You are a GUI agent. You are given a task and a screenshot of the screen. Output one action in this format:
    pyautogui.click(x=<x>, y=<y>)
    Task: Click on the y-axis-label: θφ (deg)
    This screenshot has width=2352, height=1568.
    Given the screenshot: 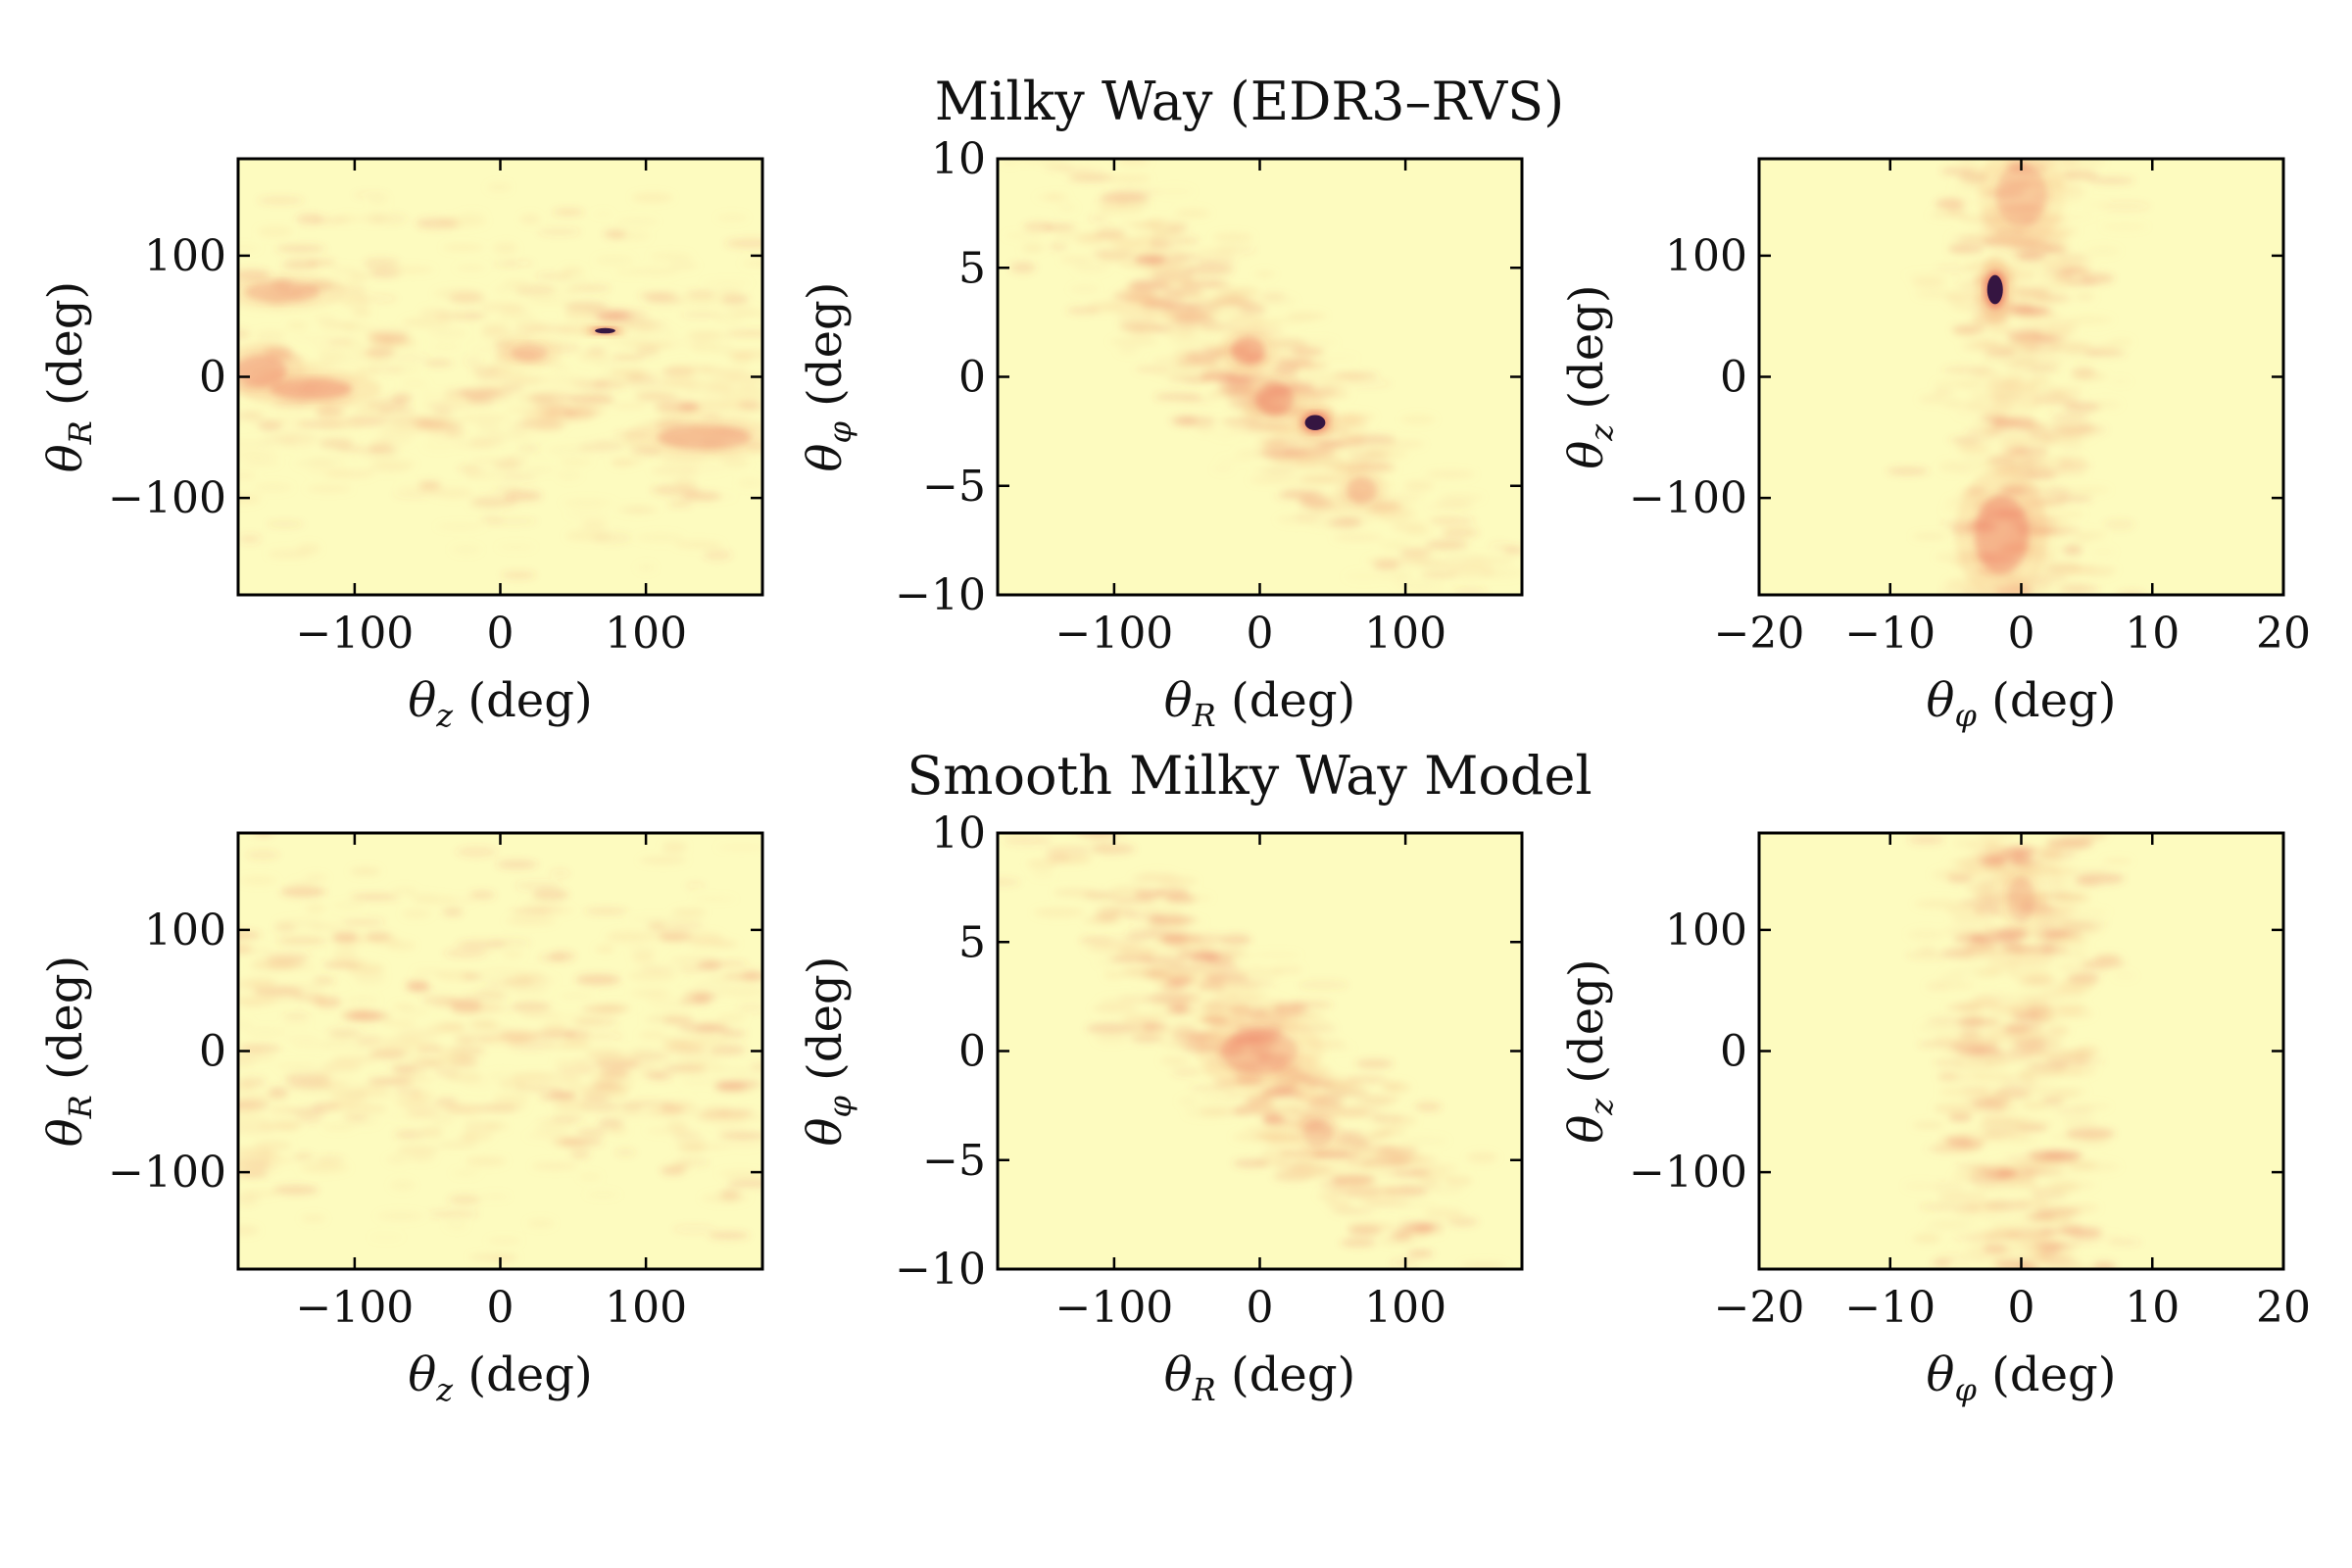 What is the action you would take?
    pyautogui.click(x=828, y=377)
    